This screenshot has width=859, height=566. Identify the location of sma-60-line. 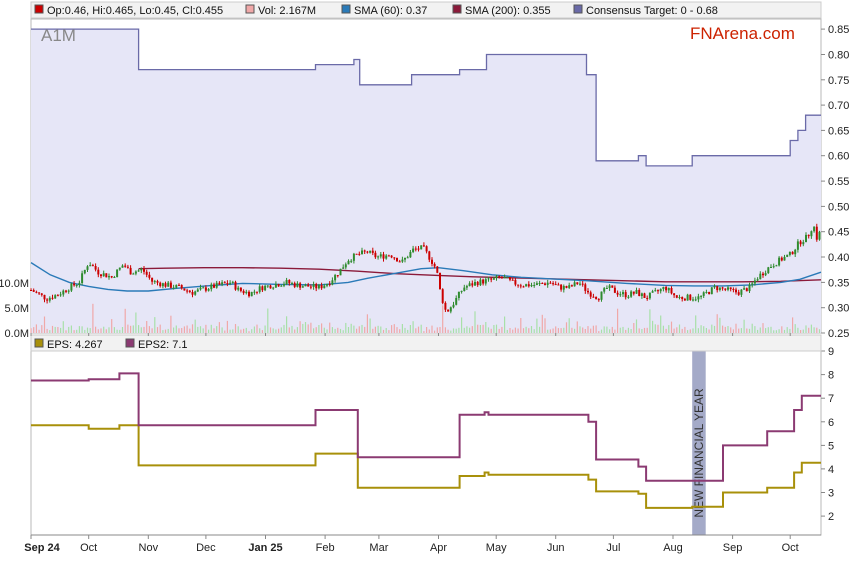
(426, 277).